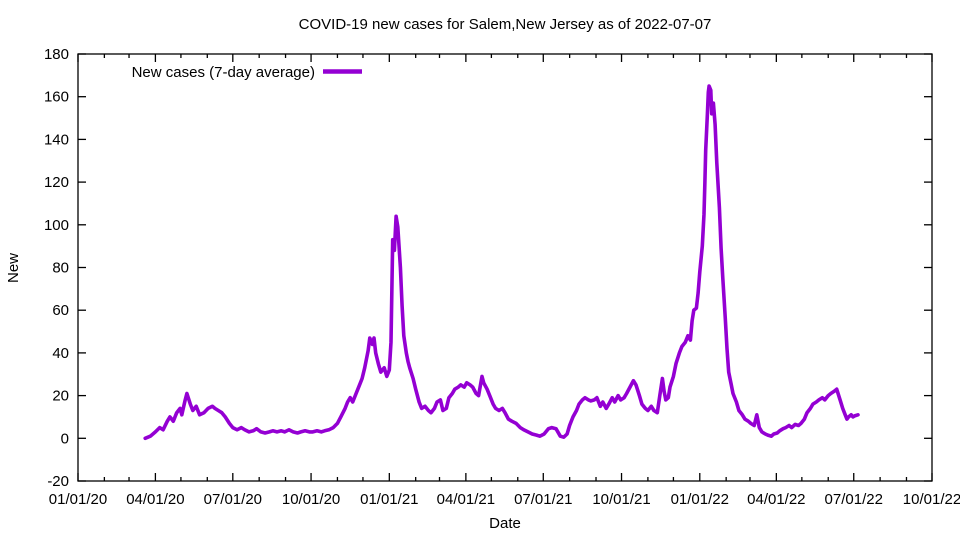 The image size is (960, 540). I want to click on y-tick-label: -20, so click(58, 481).